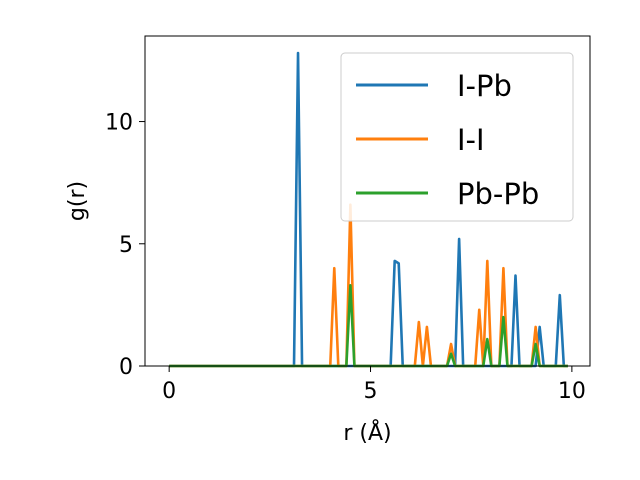  I want to click on legend-label-i-pb: I-Pb, so click(484, 86).